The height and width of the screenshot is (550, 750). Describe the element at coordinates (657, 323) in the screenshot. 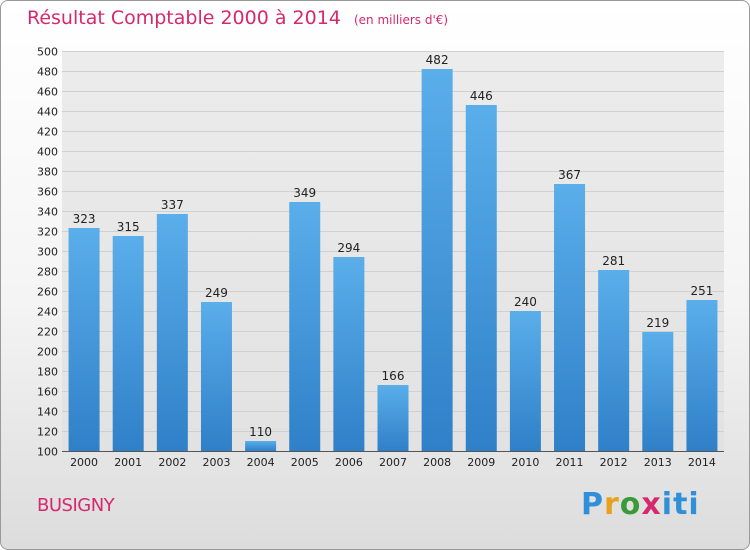

I see `data-label: 219` at that location.